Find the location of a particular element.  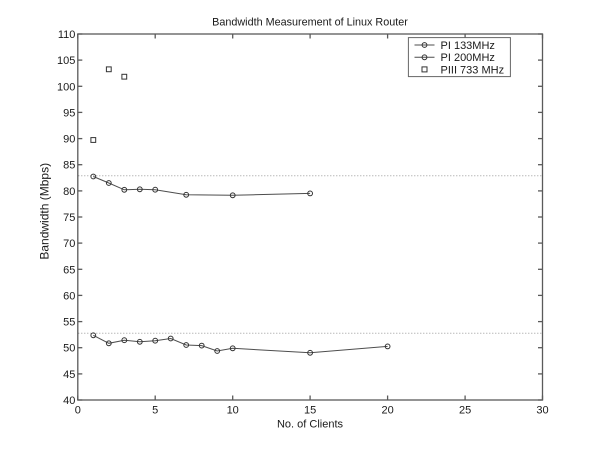

svg-text: 0 is located at coordinates (78, 411).